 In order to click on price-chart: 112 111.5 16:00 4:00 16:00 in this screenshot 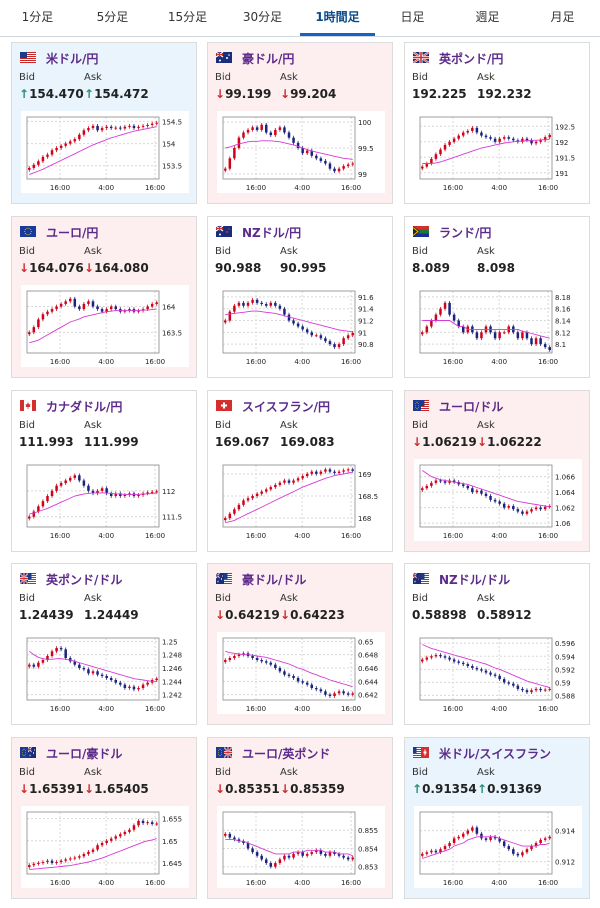, I will do `click(105, 500)`.